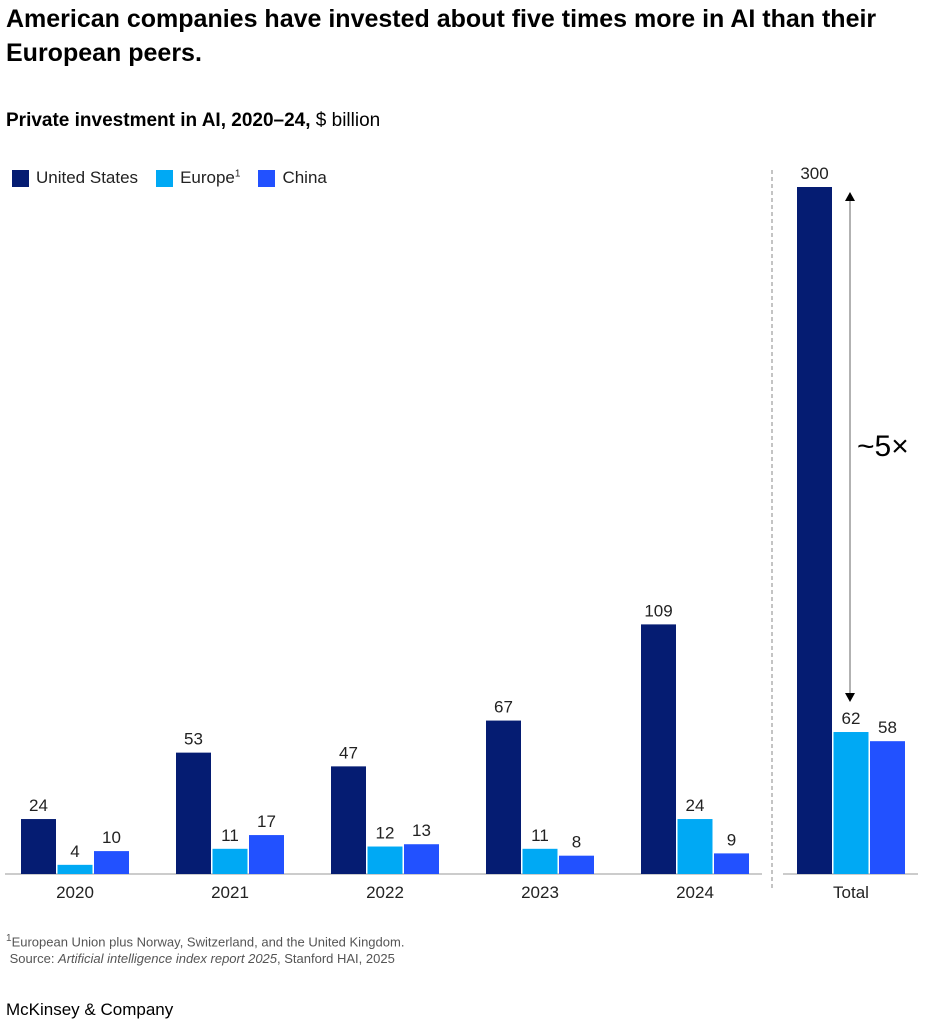  What do you see at coordinates (503, 707) in the screenshot?
I see `data-label: 67` at bounding box center [503, 707].